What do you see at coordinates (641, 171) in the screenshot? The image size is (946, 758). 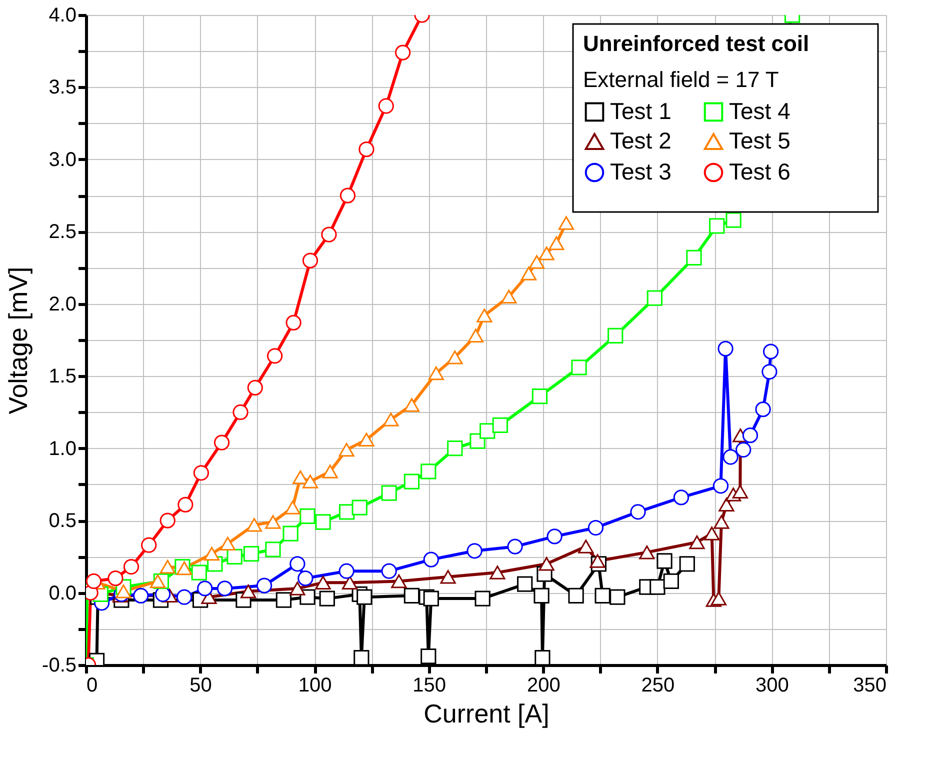 I see `legend-label: Test 3` at bounding box center [641, 171].